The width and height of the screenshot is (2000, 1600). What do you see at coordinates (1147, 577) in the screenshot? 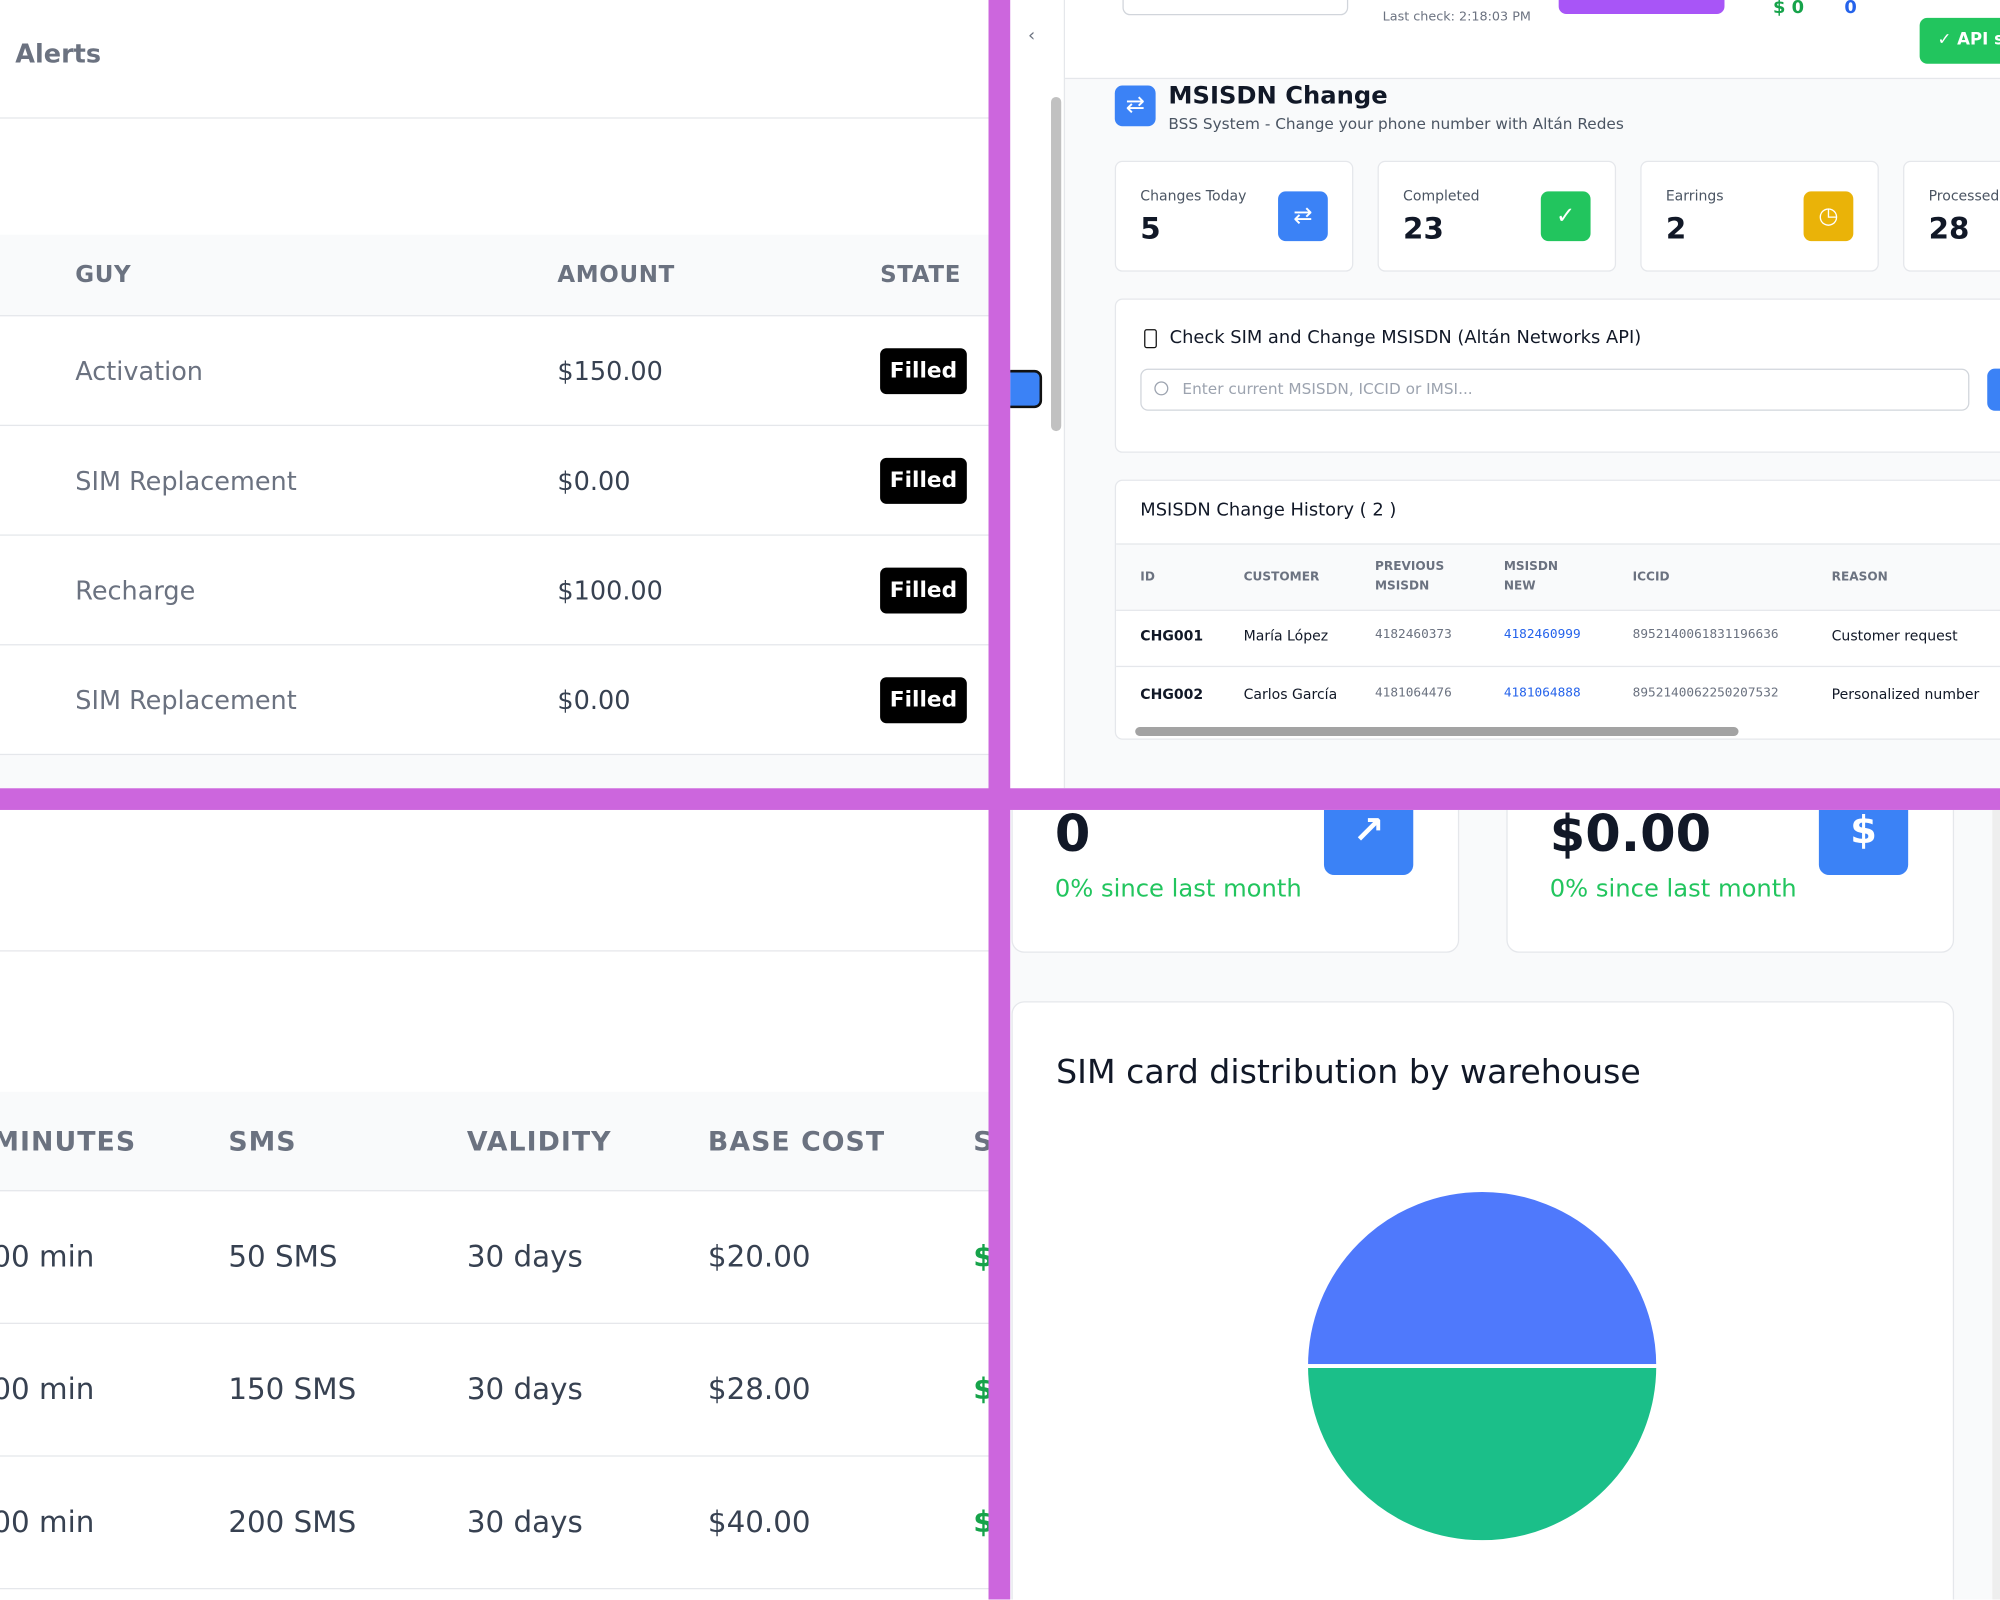
I see `history-column: ID` at bounding box center [1147, 577].